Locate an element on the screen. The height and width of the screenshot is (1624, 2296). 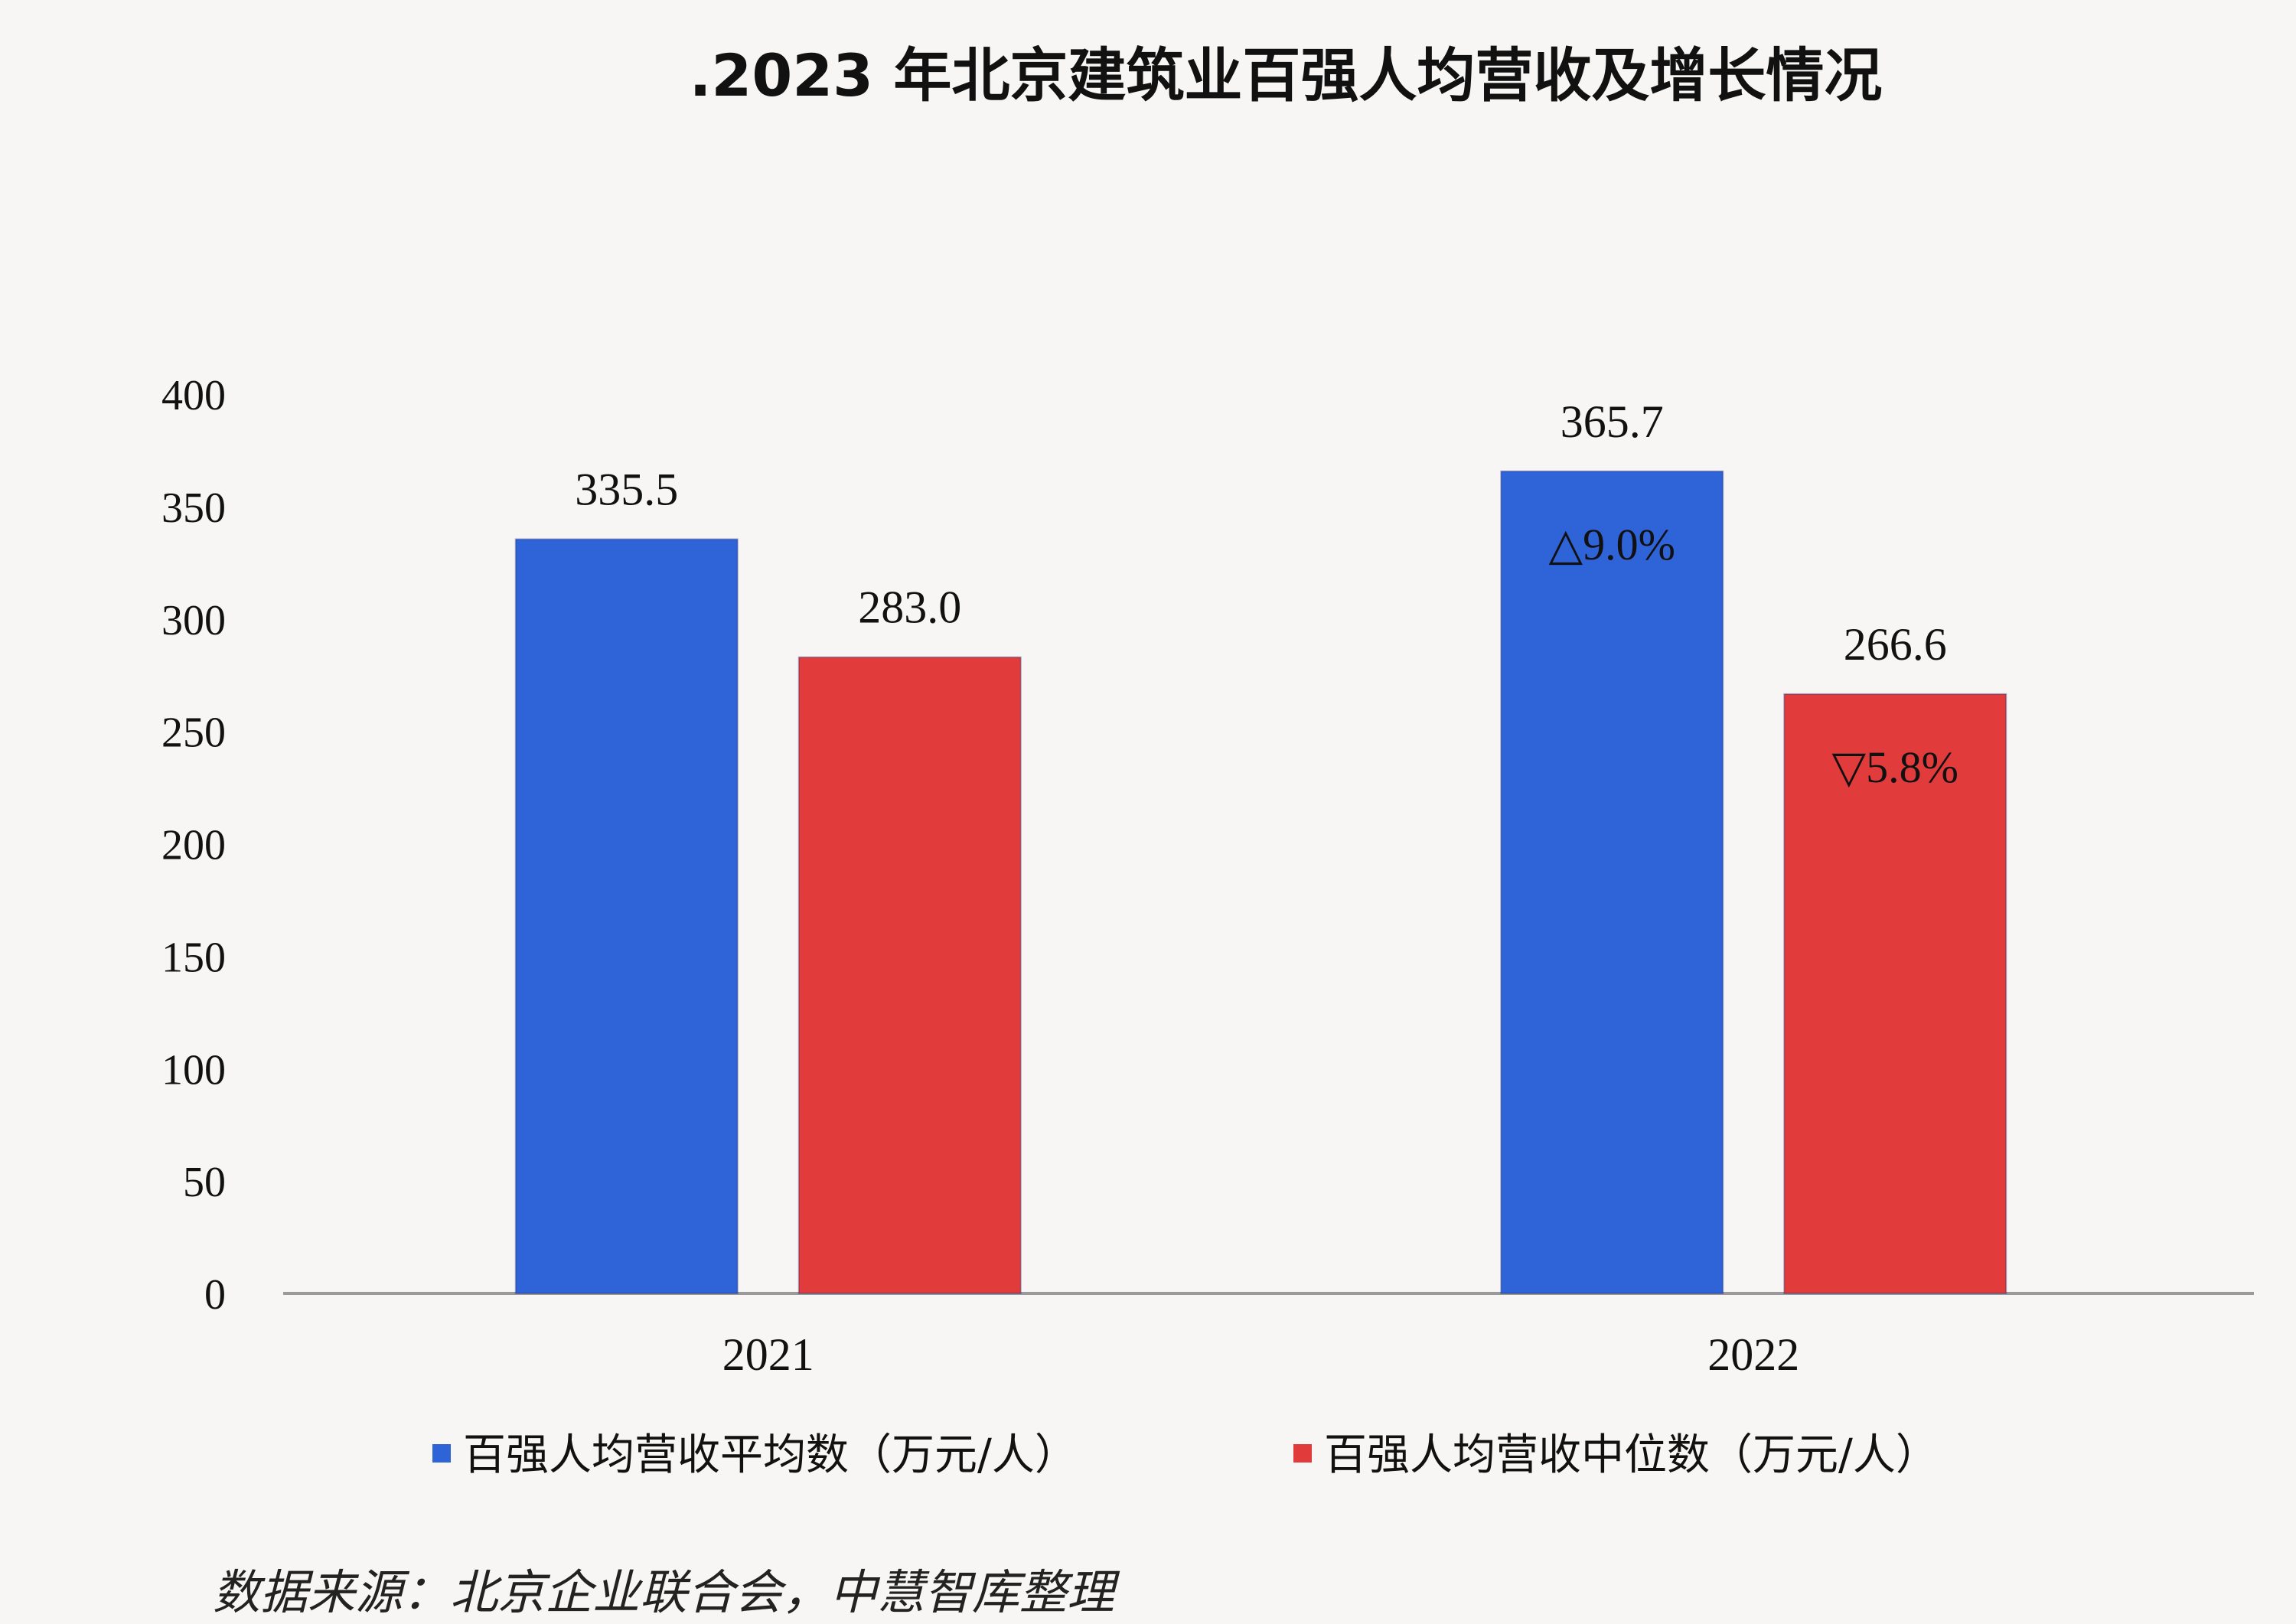
y-tick-label: 0 is located at coordinates (215, 1295).